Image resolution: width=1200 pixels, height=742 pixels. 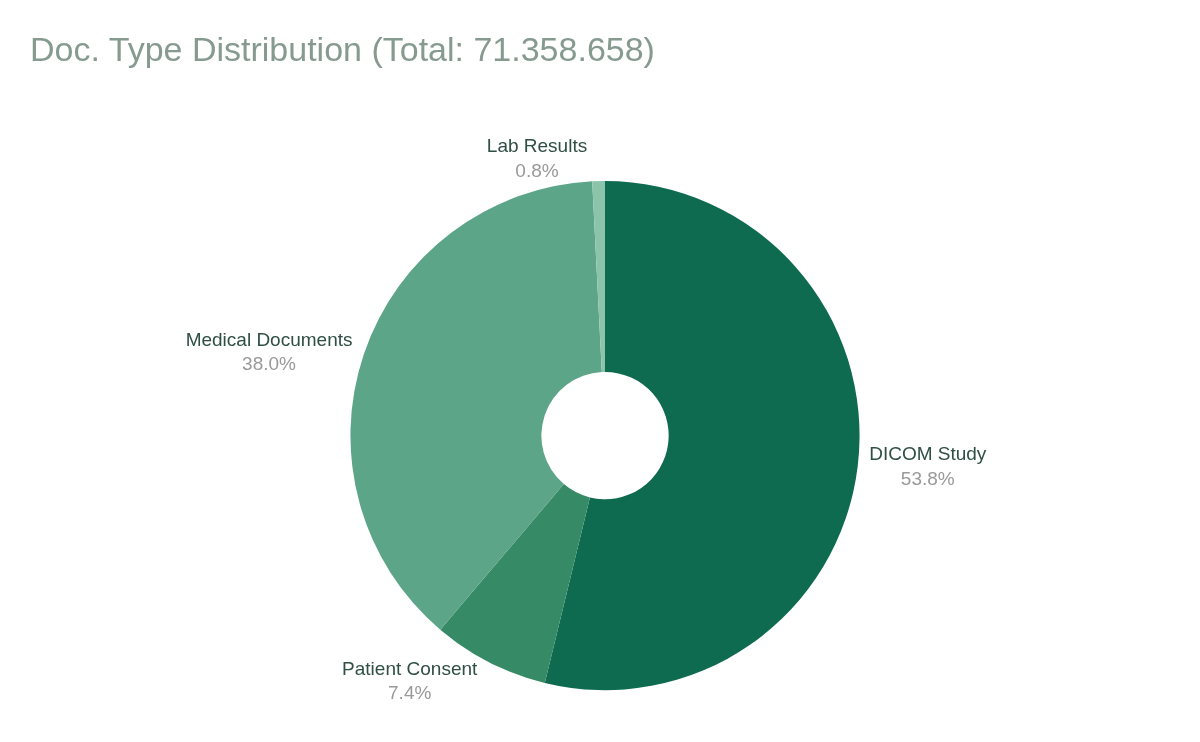 What do you see at coordinates (342, 48) in the screenshot?
I see `chart-title: Doc. Type Distribution (Total: 71.358.658)` at bounding box center [342, 48].